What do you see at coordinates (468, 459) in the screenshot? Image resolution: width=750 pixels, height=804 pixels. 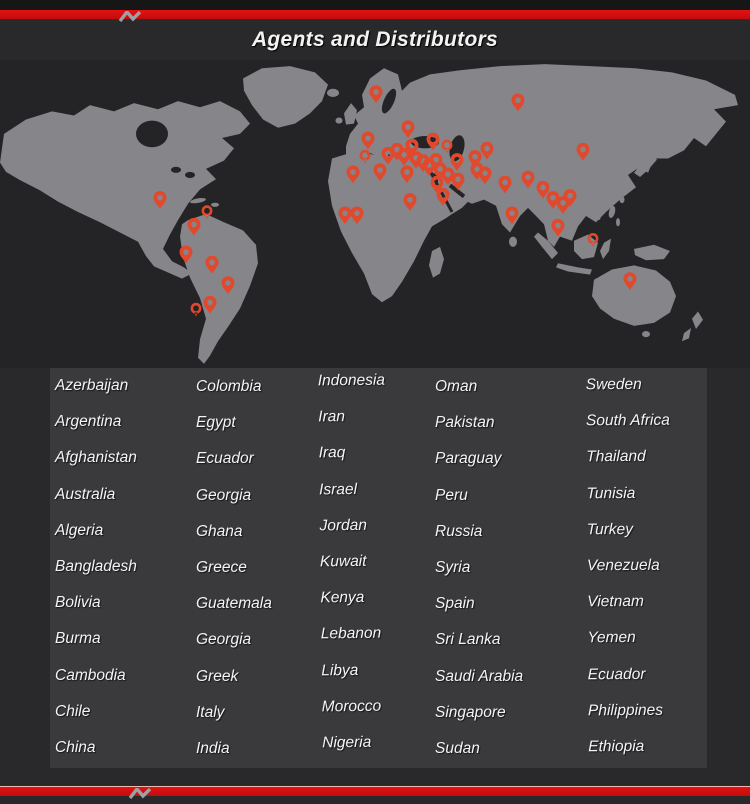 I see `country-item: Paraguay` at bounding box center [468, 459].